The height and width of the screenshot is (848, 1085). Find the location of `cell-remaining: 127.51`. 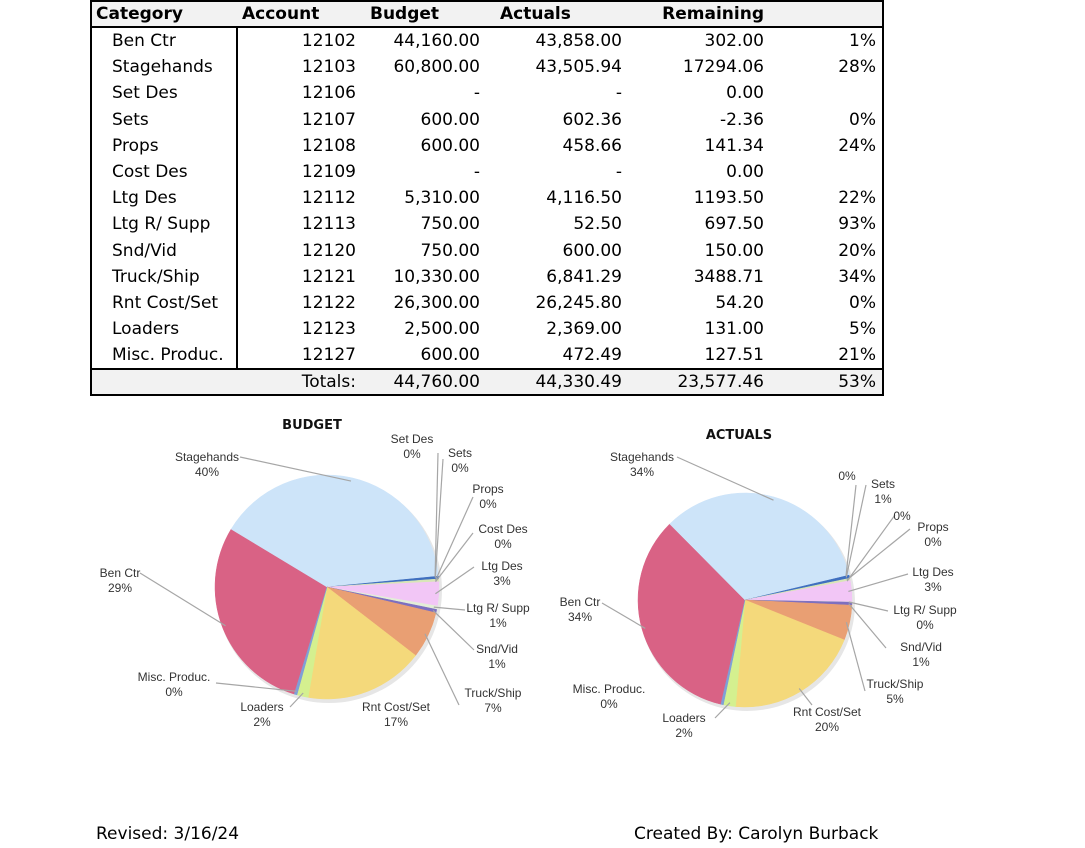

cell-remaining: 127.51 is located at coordinates (734, 355).